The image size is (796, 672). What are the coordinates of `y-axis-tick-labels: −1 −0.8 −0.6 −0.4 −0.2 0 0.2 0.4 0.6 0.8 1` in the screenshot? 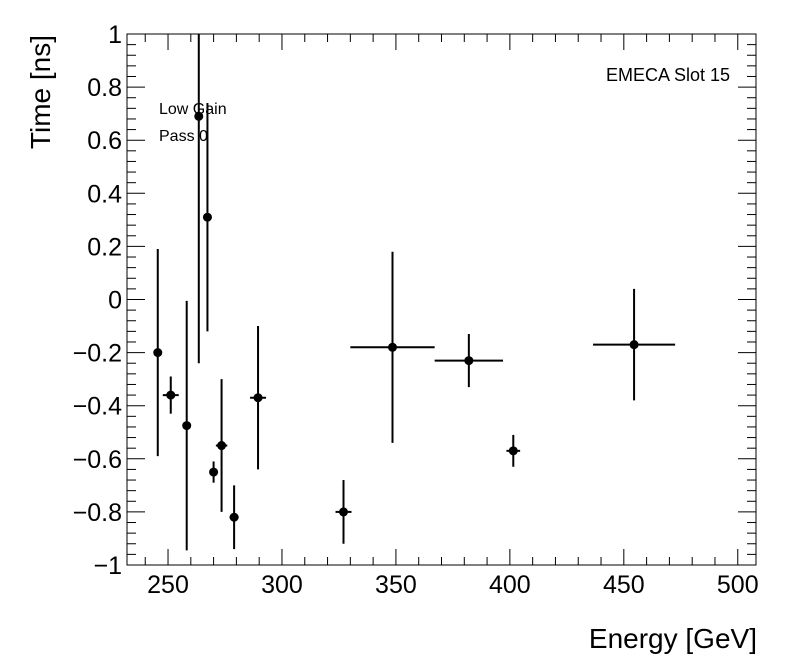 It's located at (97, 300).